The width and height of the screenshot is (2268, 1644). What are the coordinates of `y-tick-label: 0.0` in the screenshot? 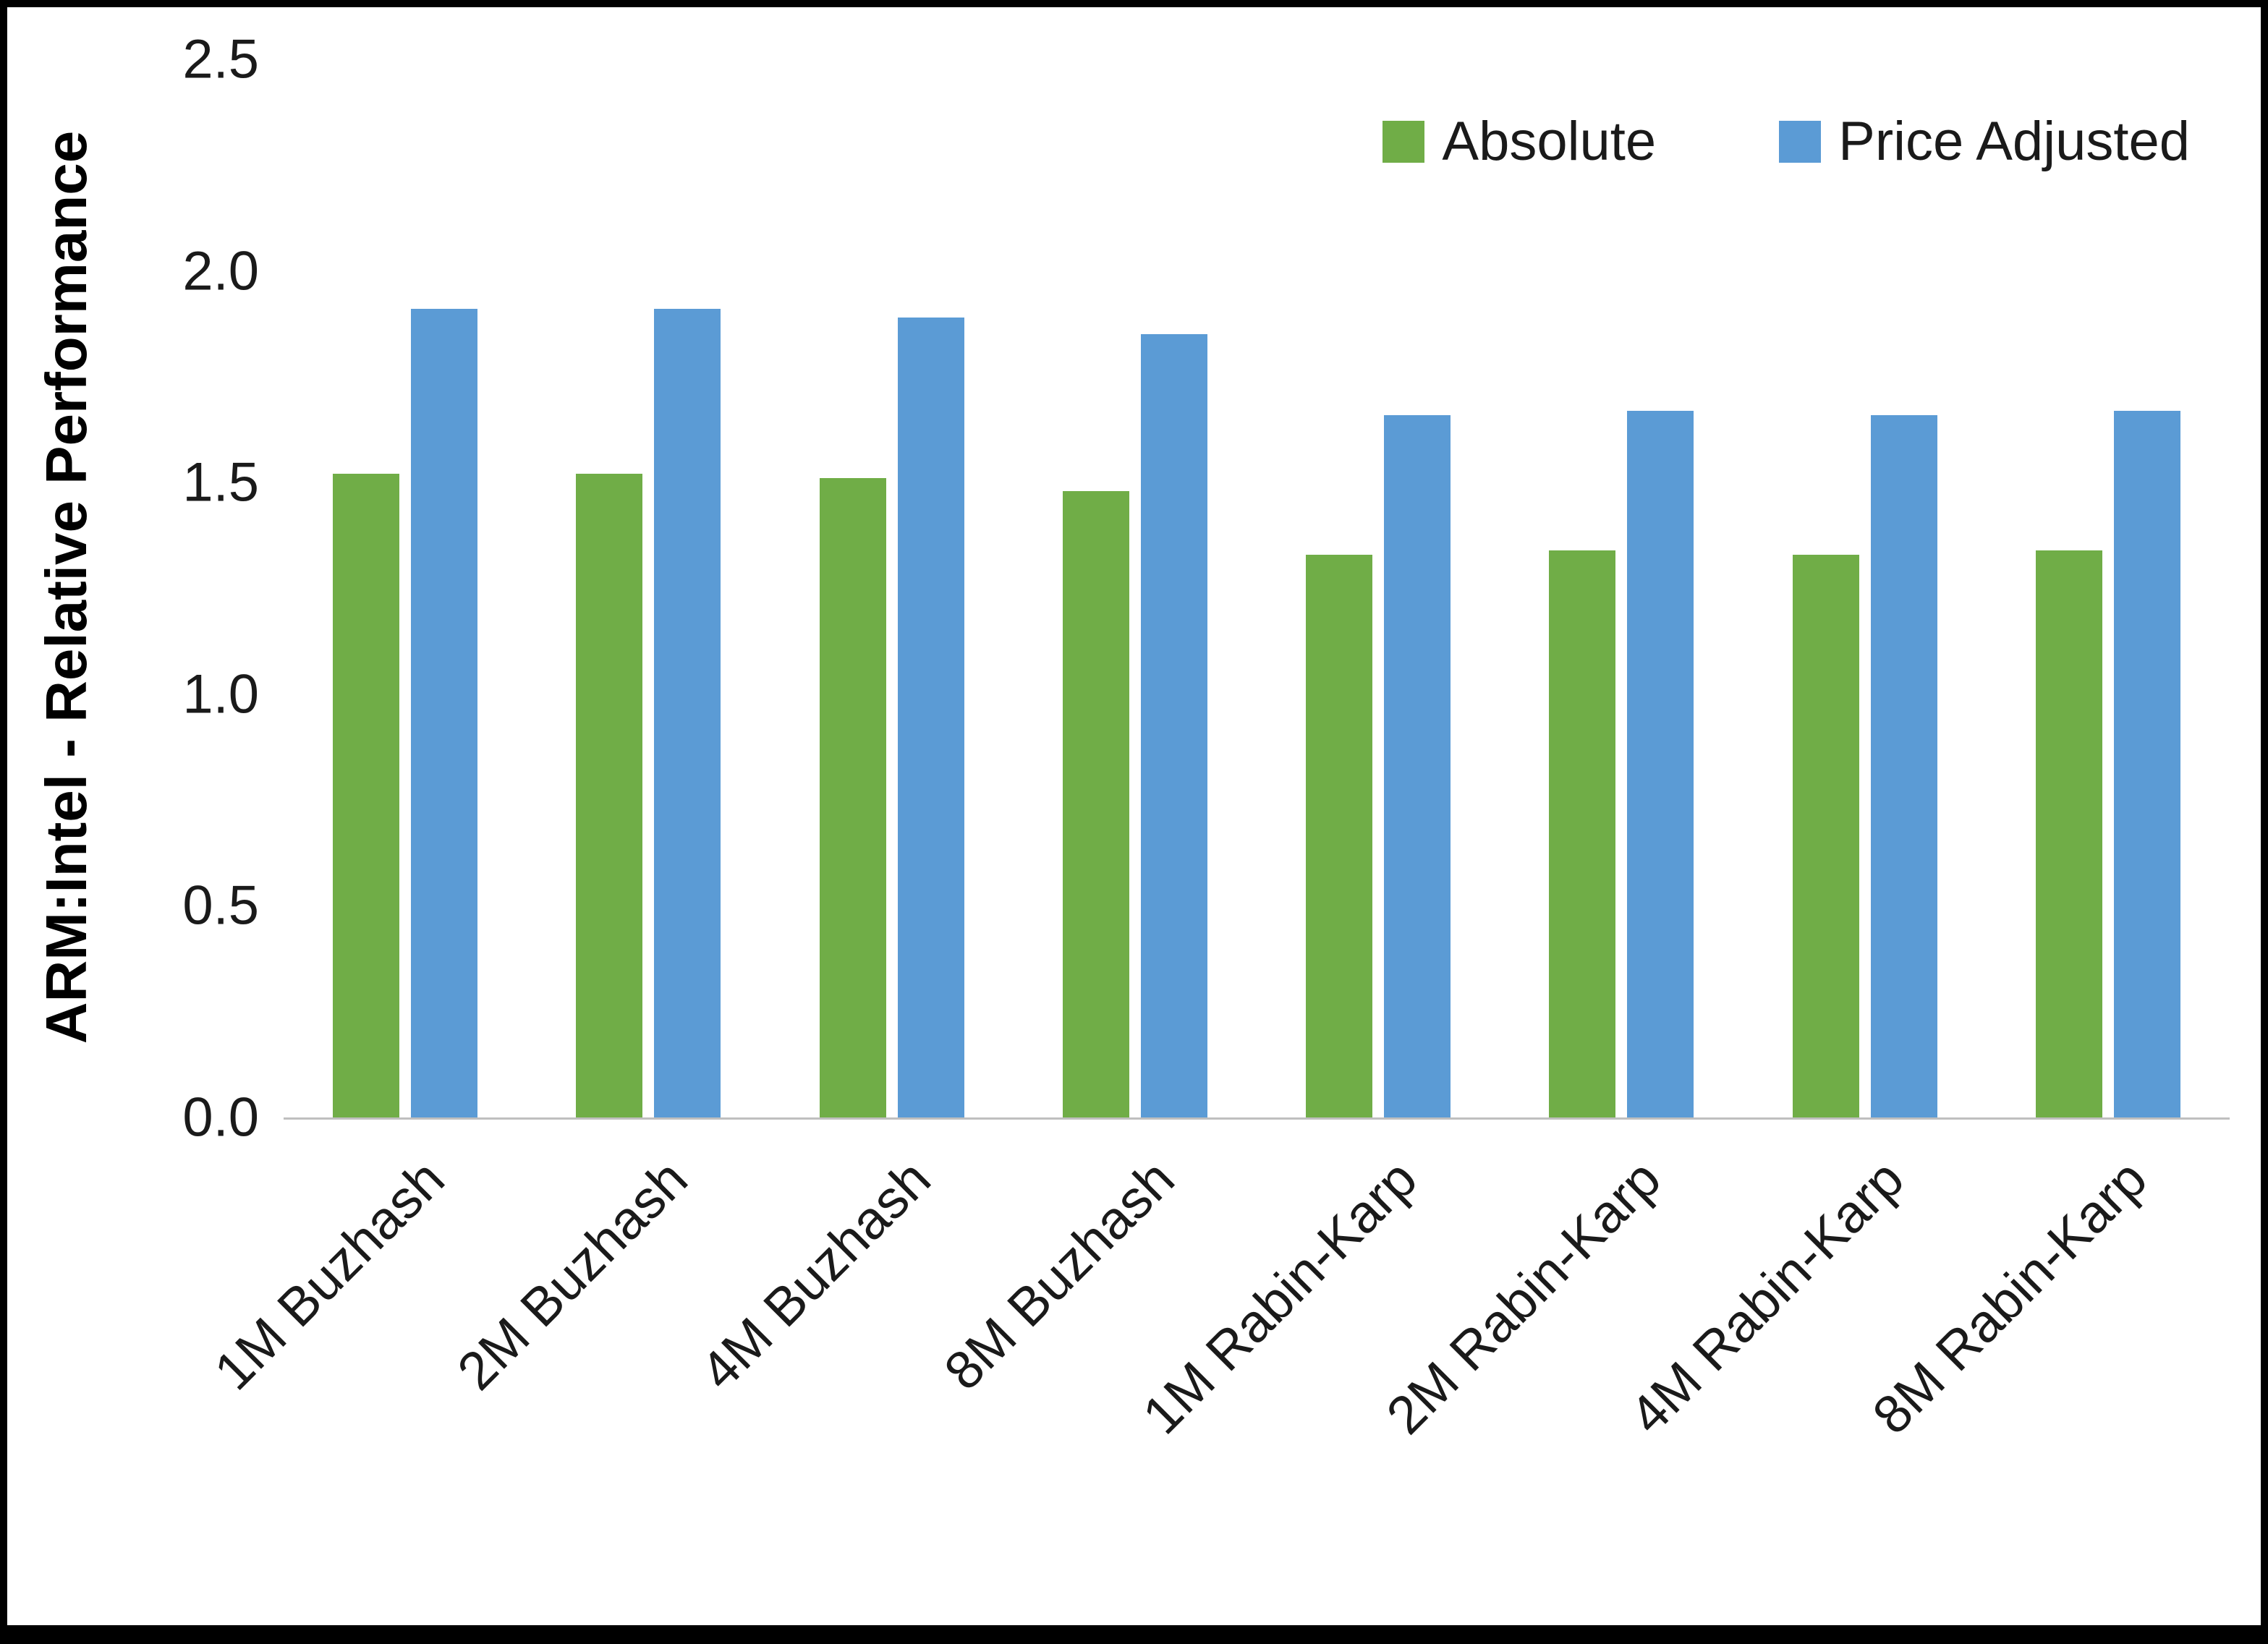 It's located at (220, 1117).